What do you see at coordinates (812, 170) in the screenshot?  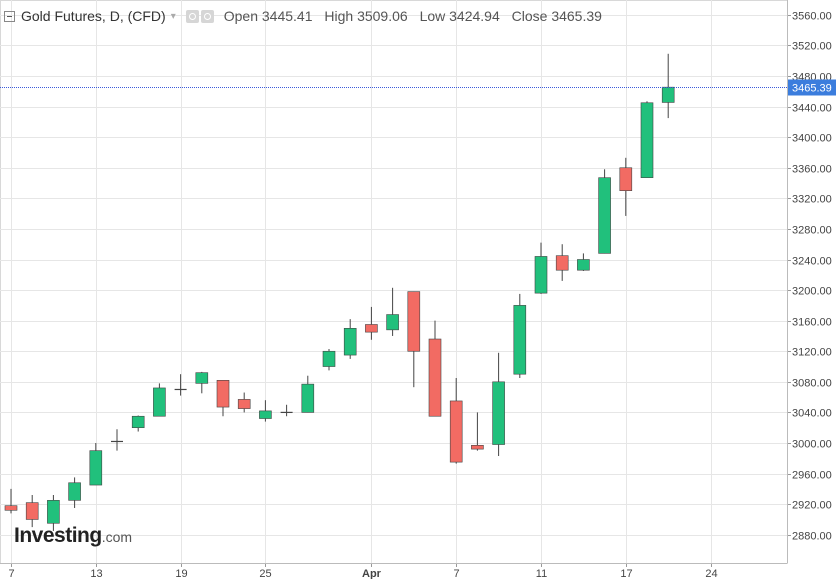 I see `y-tick-label: 3360.00` at bounding box center [812, 170].